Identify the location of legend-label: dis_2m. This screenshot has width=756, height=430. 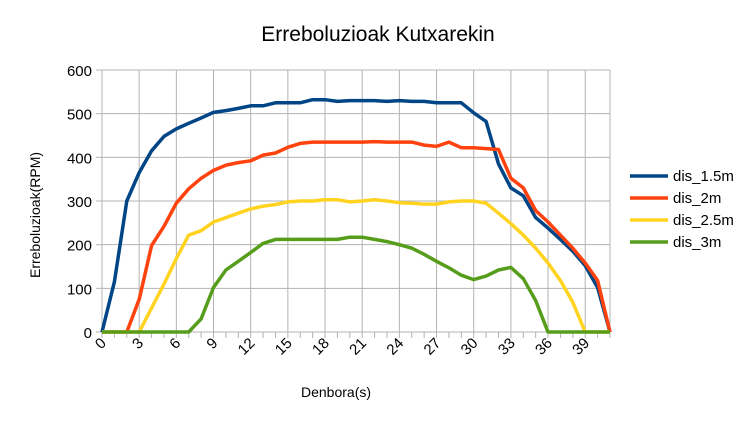
(697, 198).